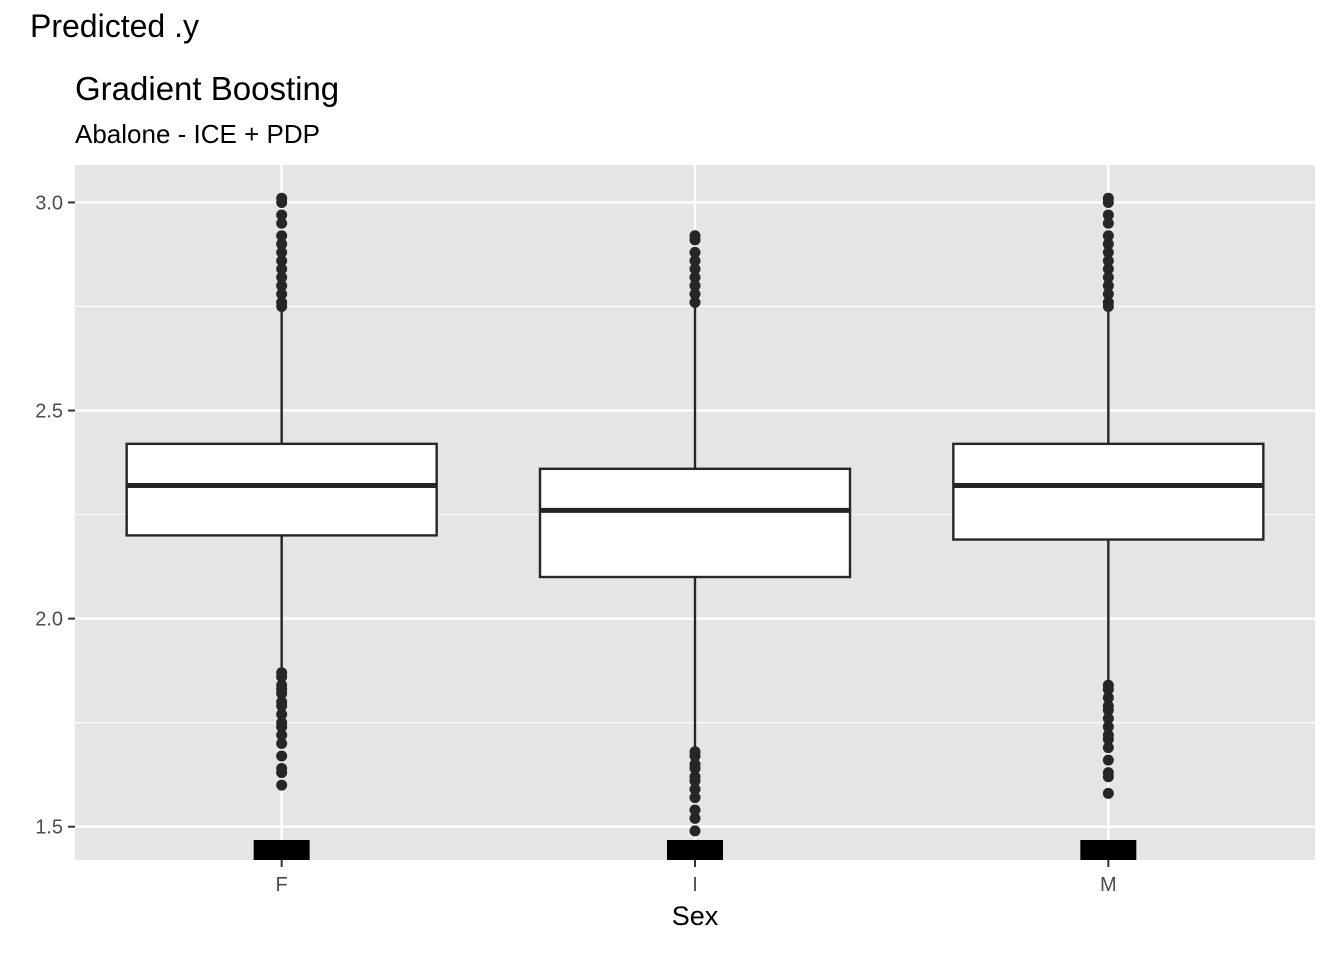 The width and height of the screenshot is (1344, 960). Describe the element at coordinates (695, 885) in the screenshot. I see `x-tick-label: I` at that location.